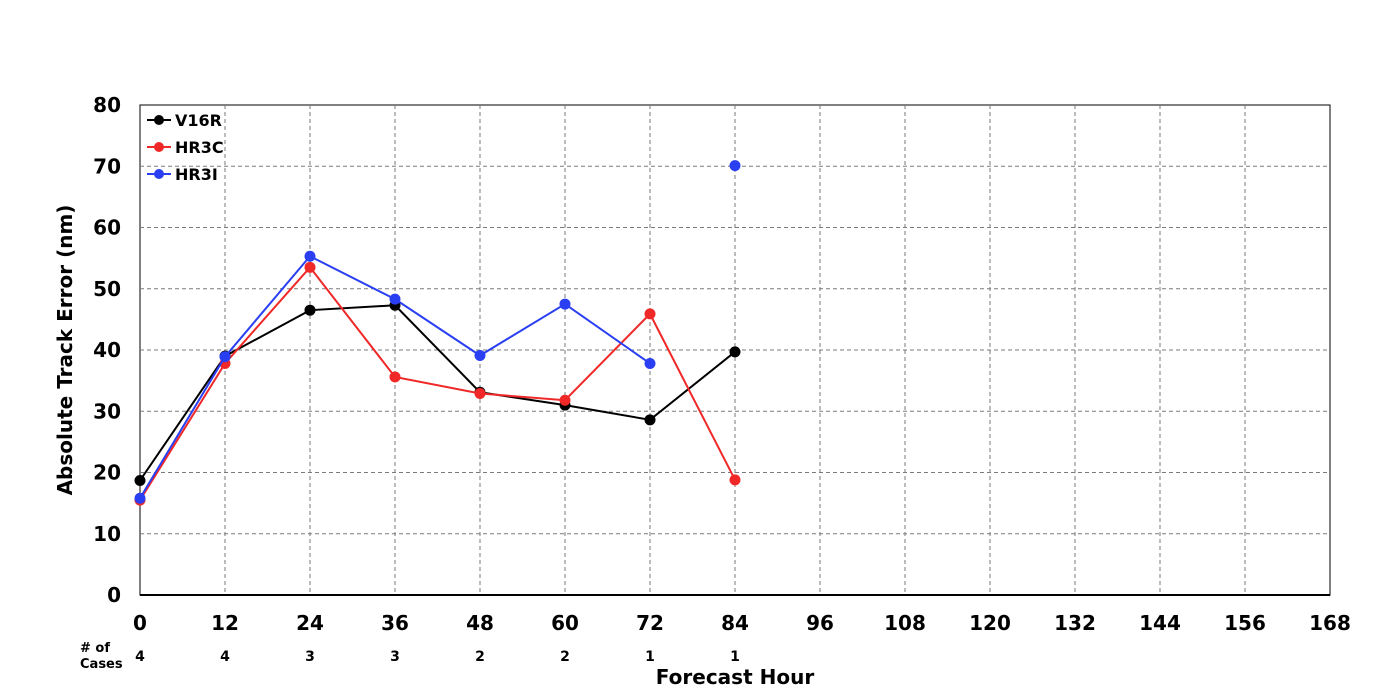 This screenshot has height=700, width=1400. I want to click on cases-label-line1: # of, so click(95, 648).